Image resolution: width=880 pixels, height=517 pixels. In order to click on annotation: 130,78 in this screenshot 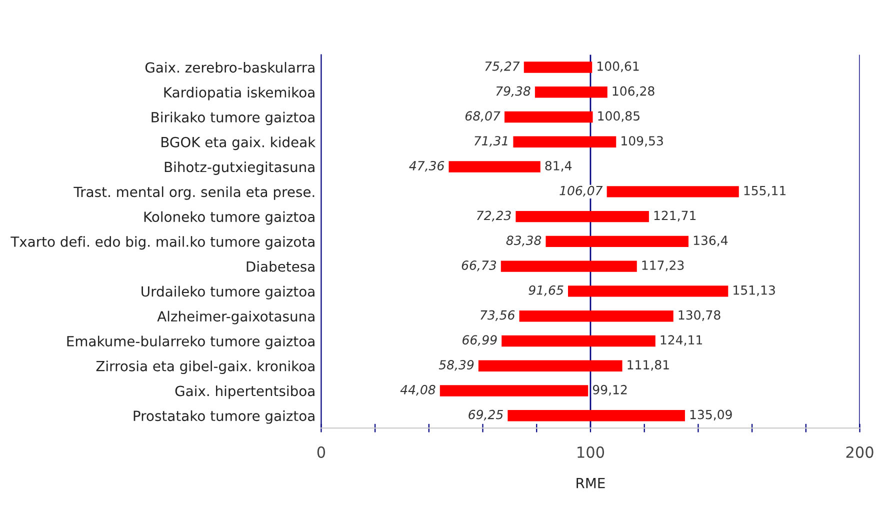, I will do `click(699, 315)`.